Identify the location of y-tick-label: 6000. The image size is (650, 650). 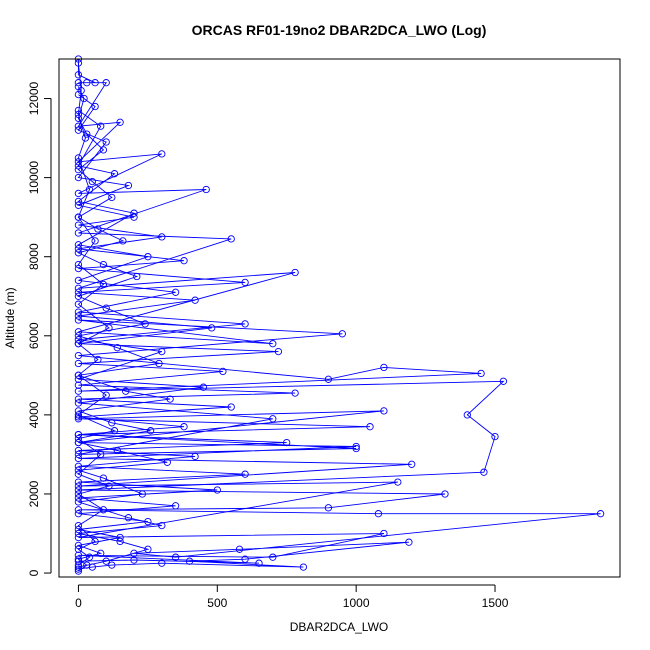
(34, 335).